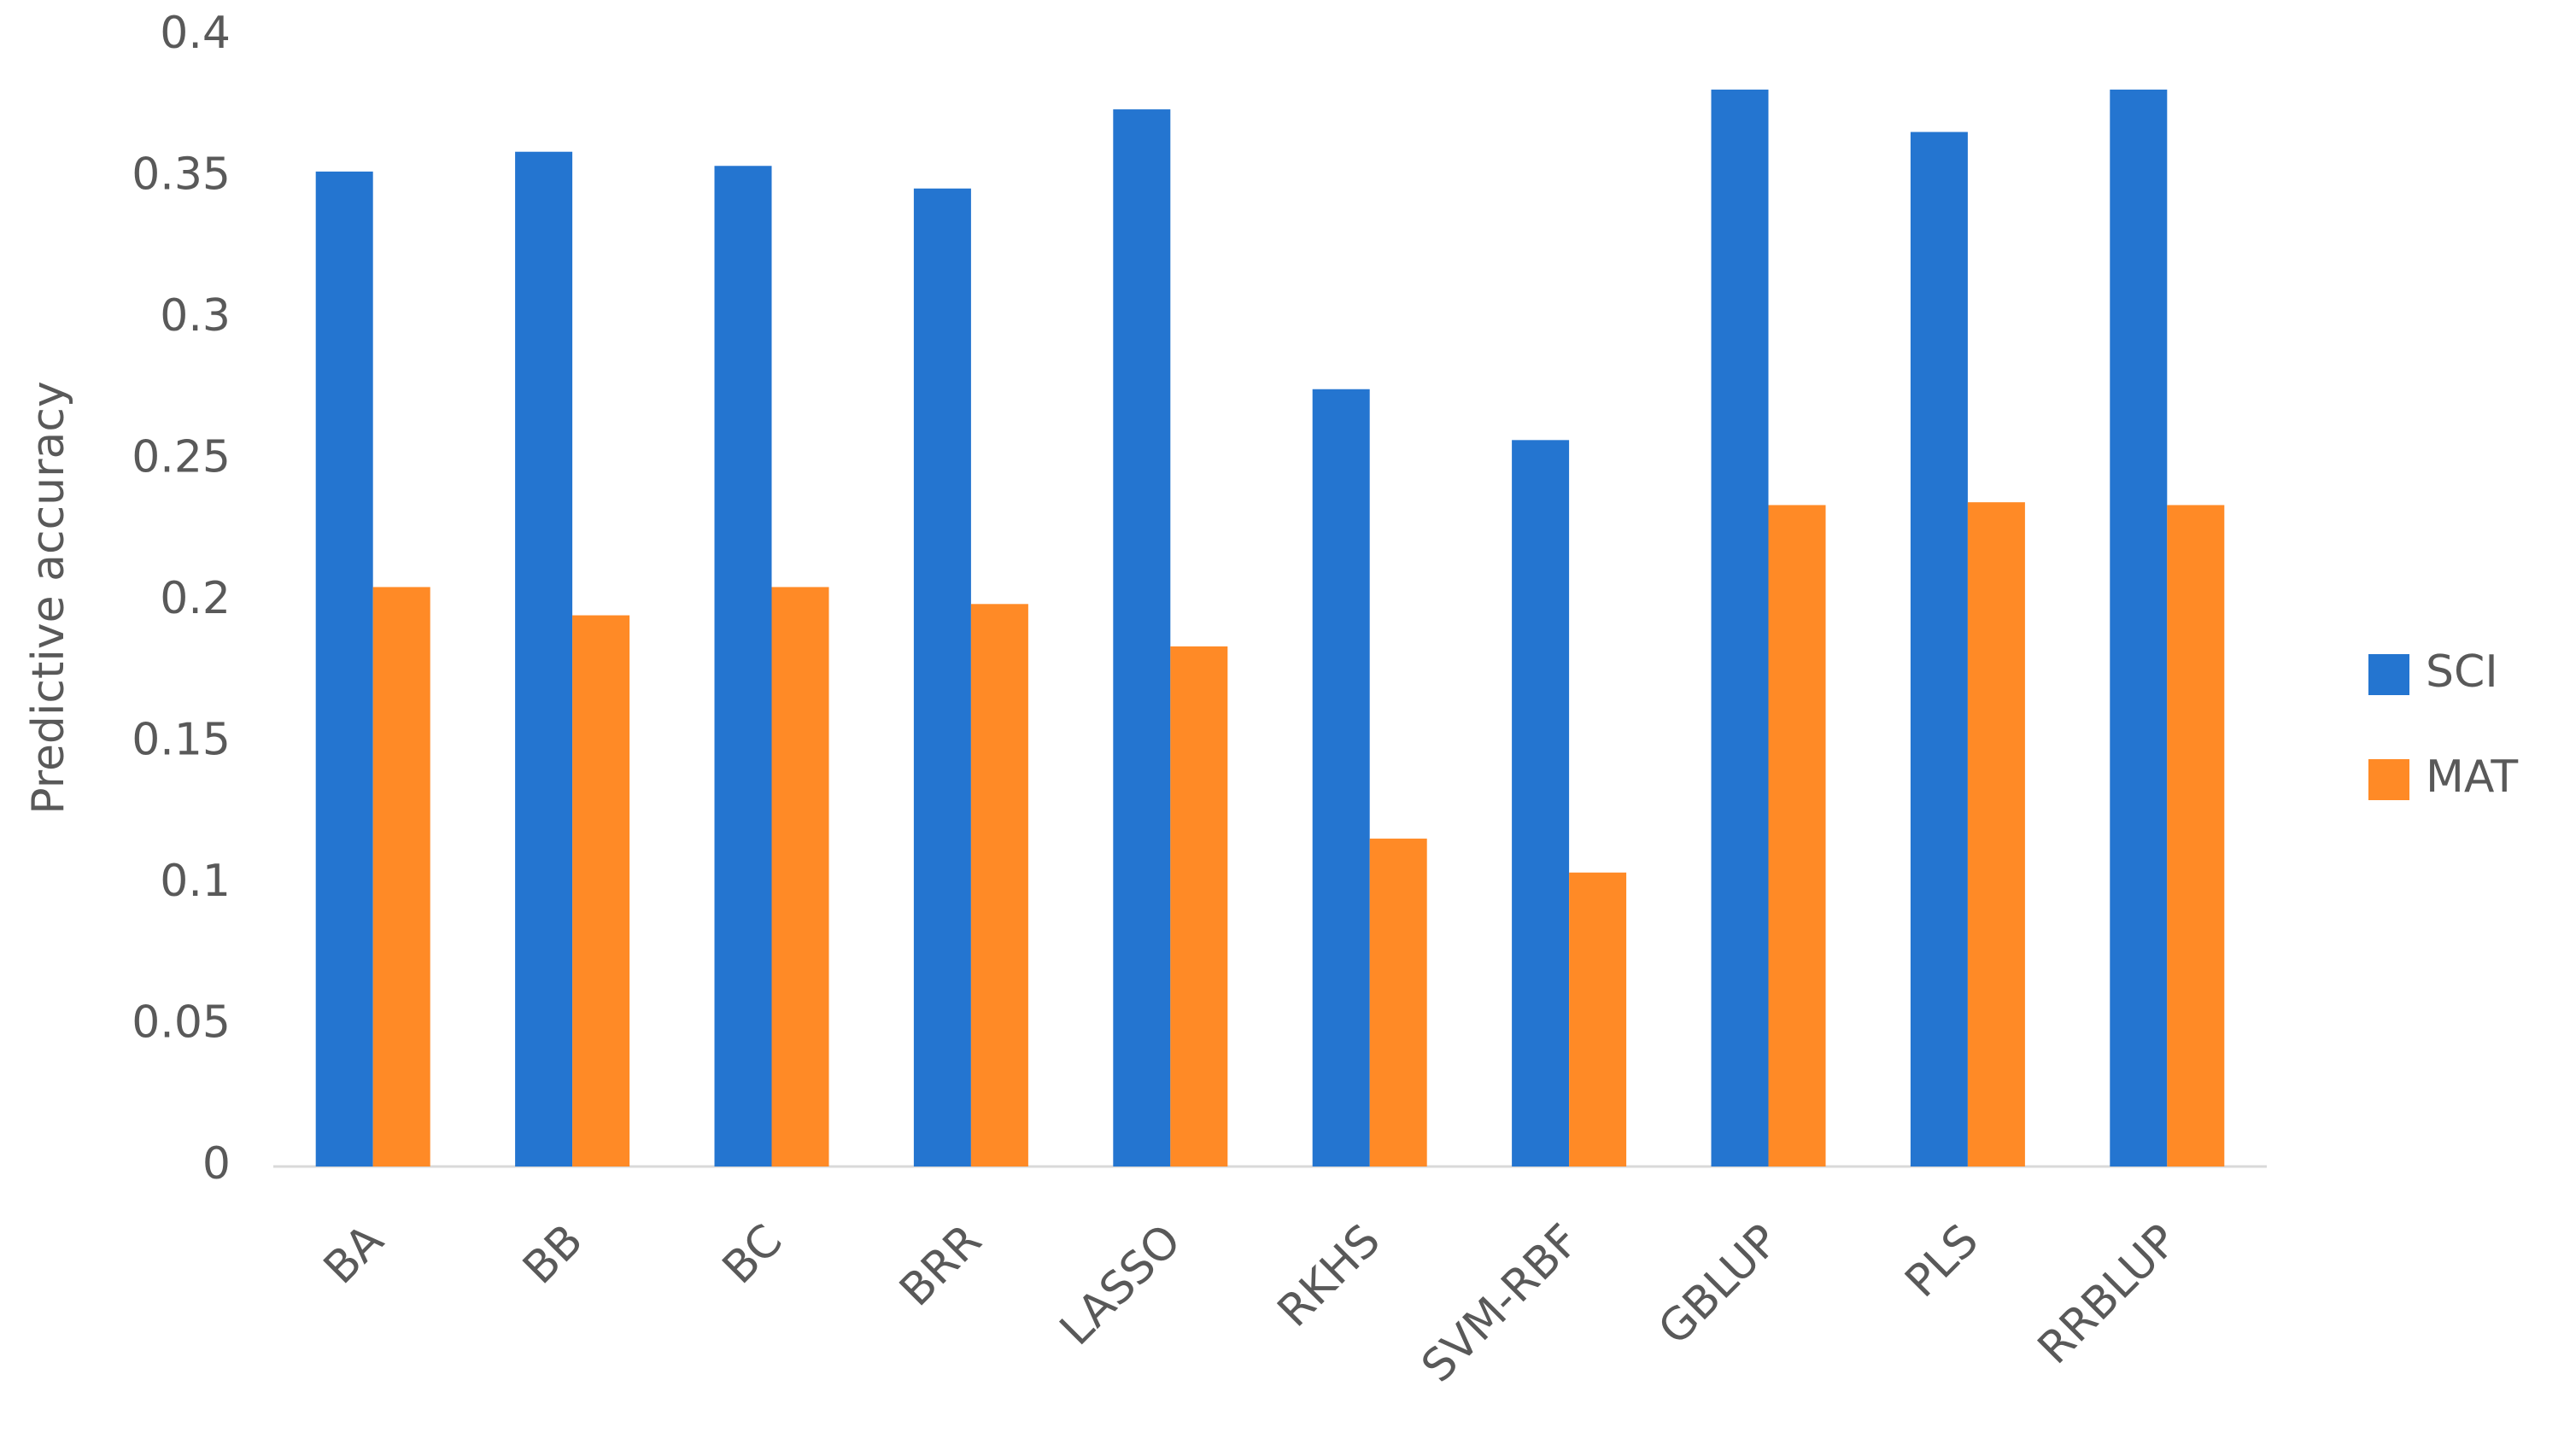  I want to click on x-tick-label: BRR, so click(941, 1266).